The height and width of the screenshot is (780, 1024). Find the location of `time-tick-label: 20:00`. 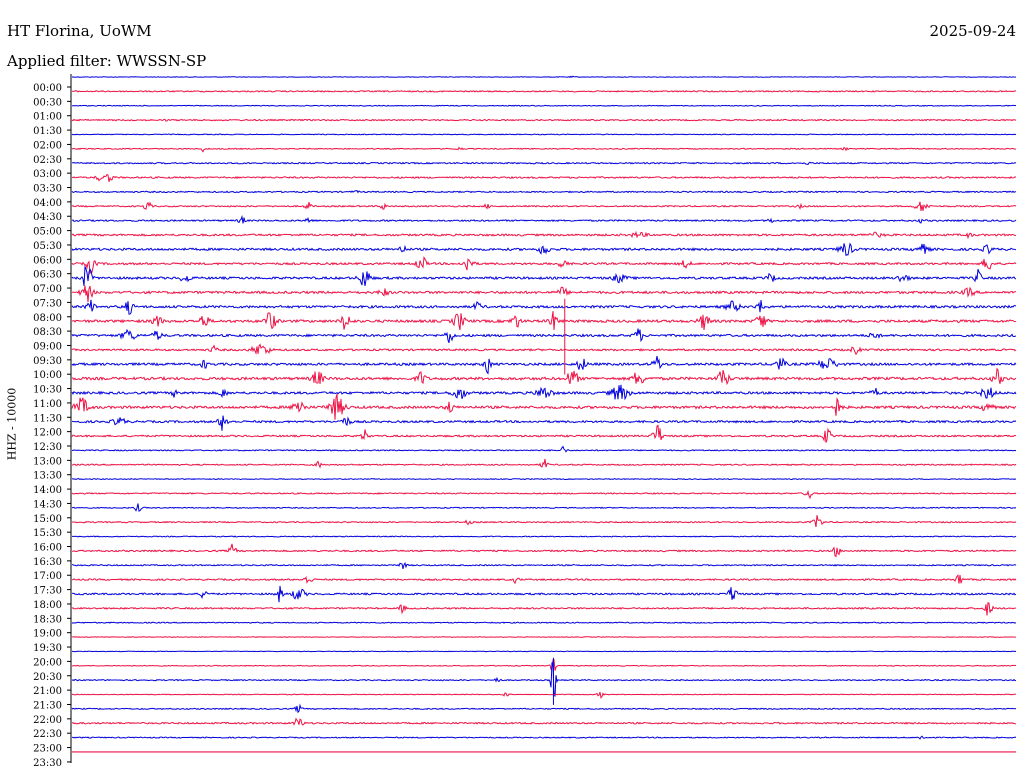

time-tick-label: 20:00 is located at coordinates (47, 662).